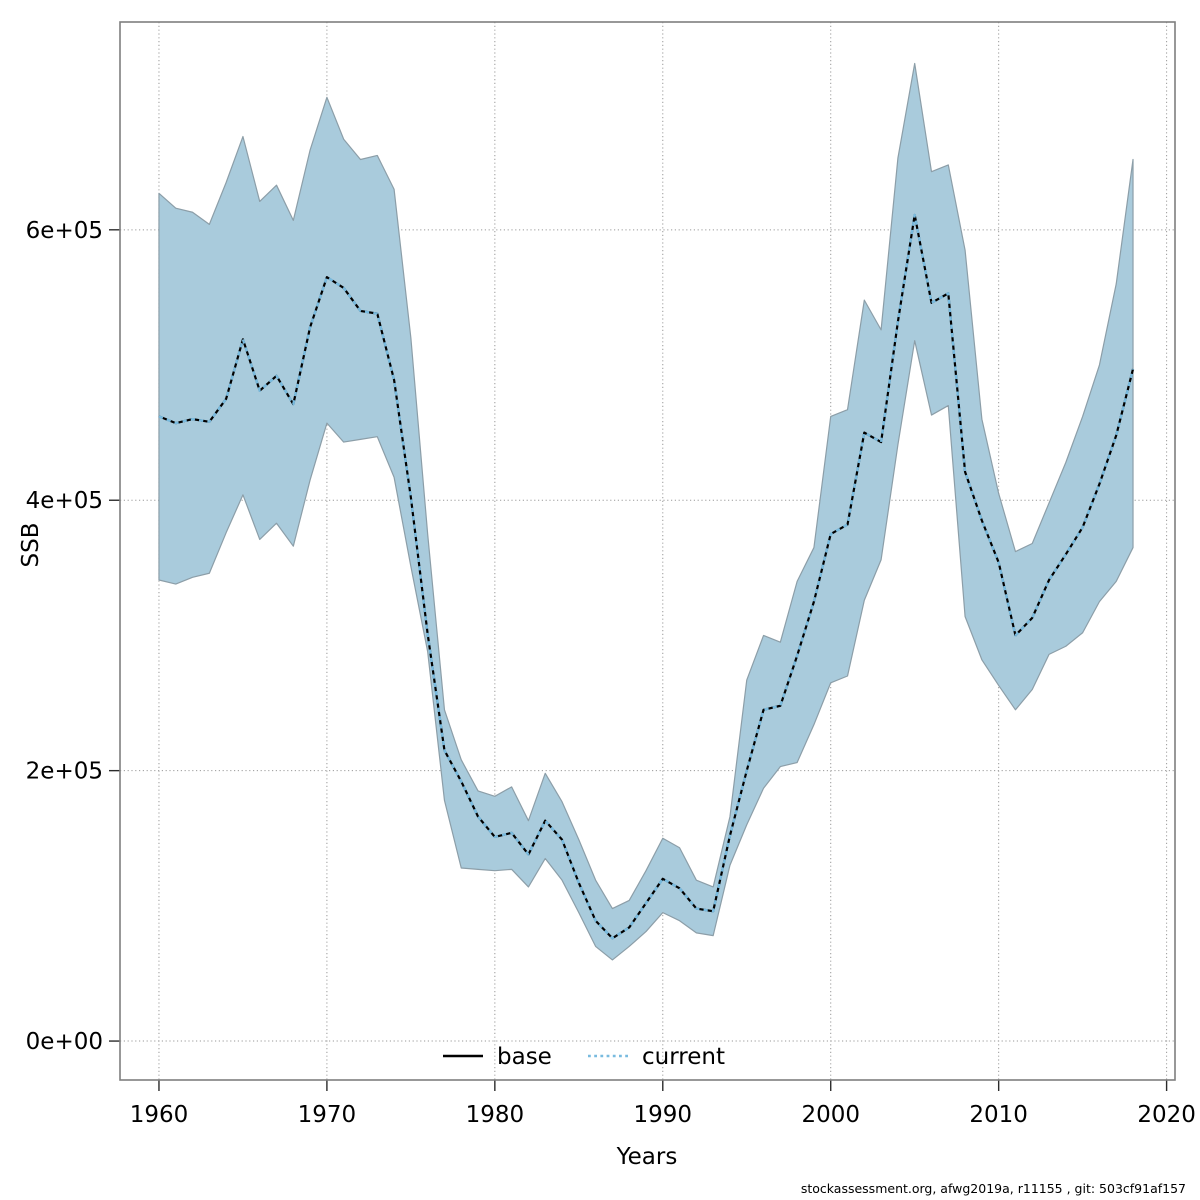  What do you see at coordinates (683, 1057) in the screenshot?
I see `legend-current-label: current` at bounding box center [683, 1057].